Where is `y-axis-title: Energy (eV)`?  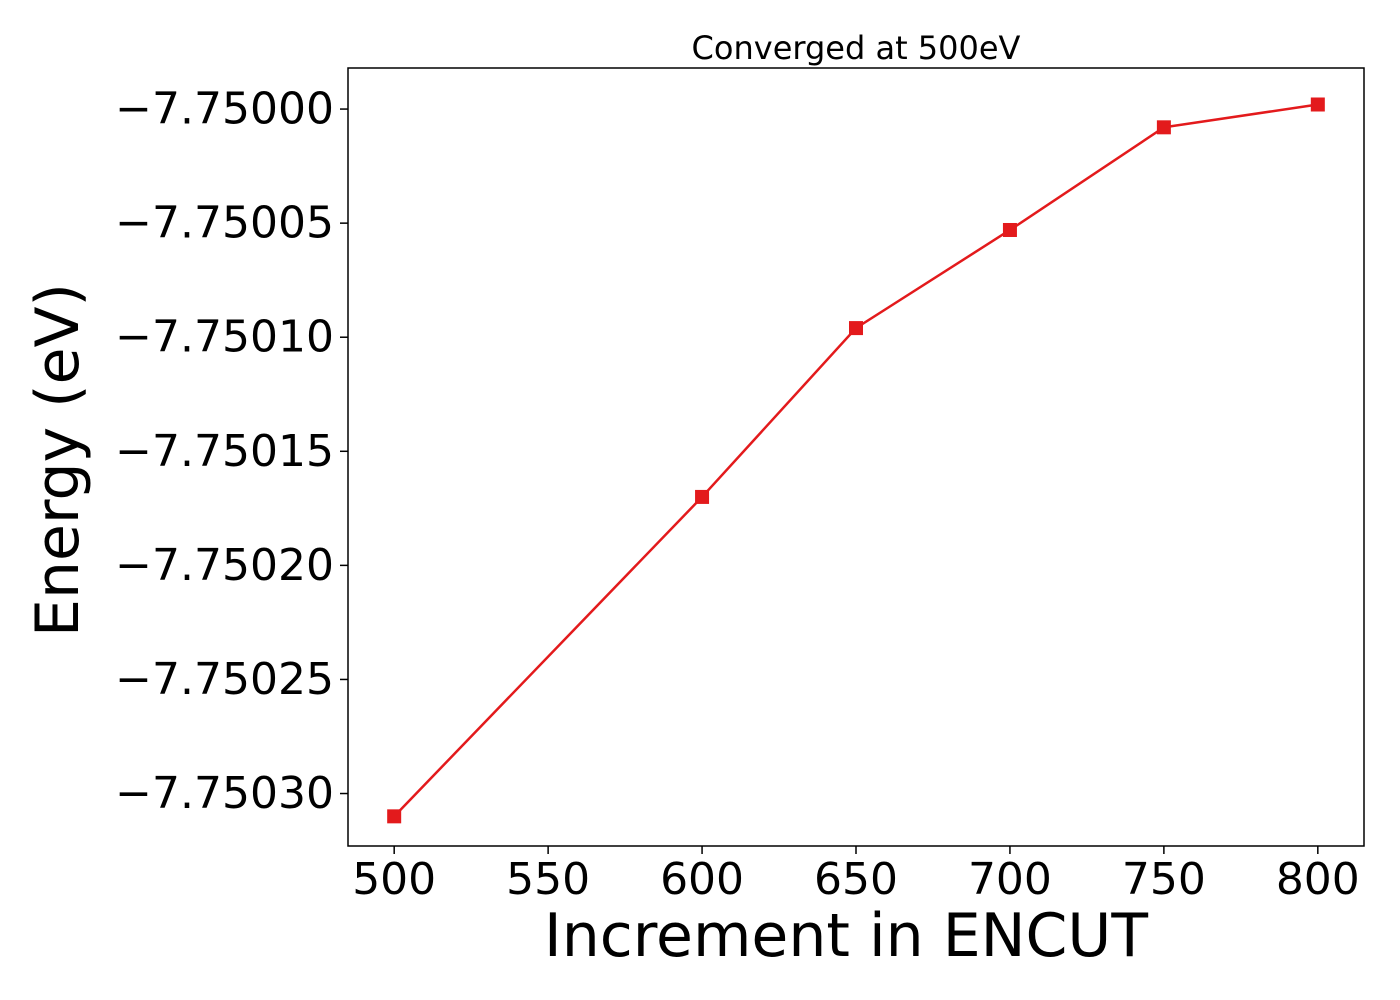
y-axis-title: Energy (eV) is located at coordinates (58, 460).